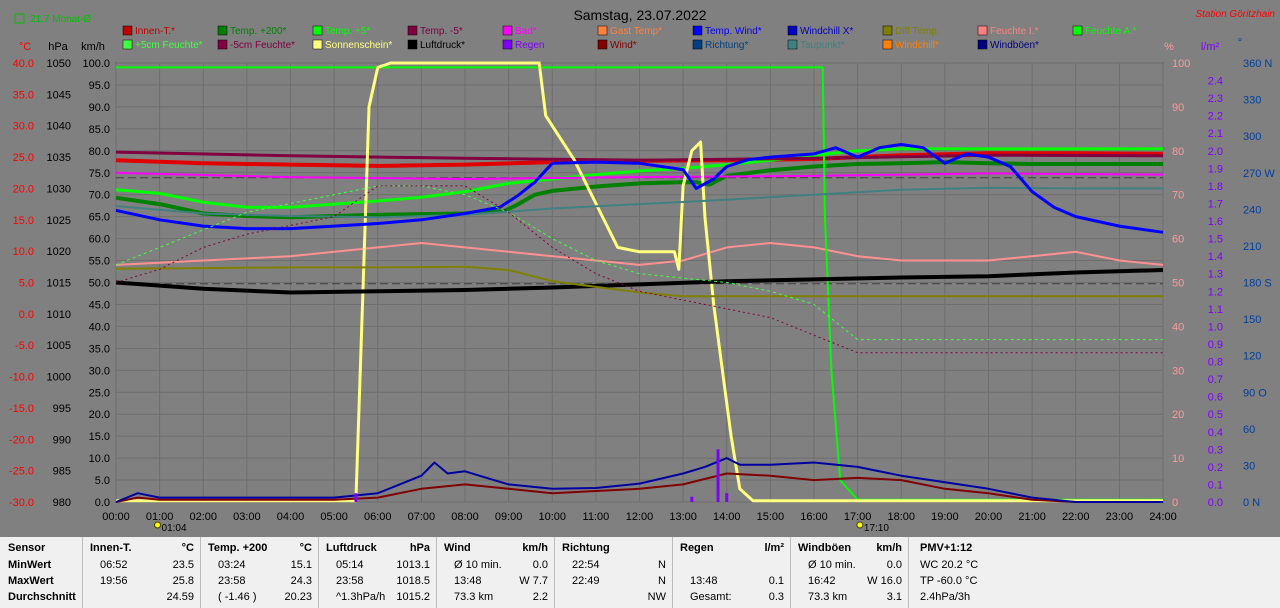 The width and height of the screenshot is (1280, 608). Describe the element at coordinates (291, 517) in the screenshot. I see `time-tick-label: 04:00` at that location.